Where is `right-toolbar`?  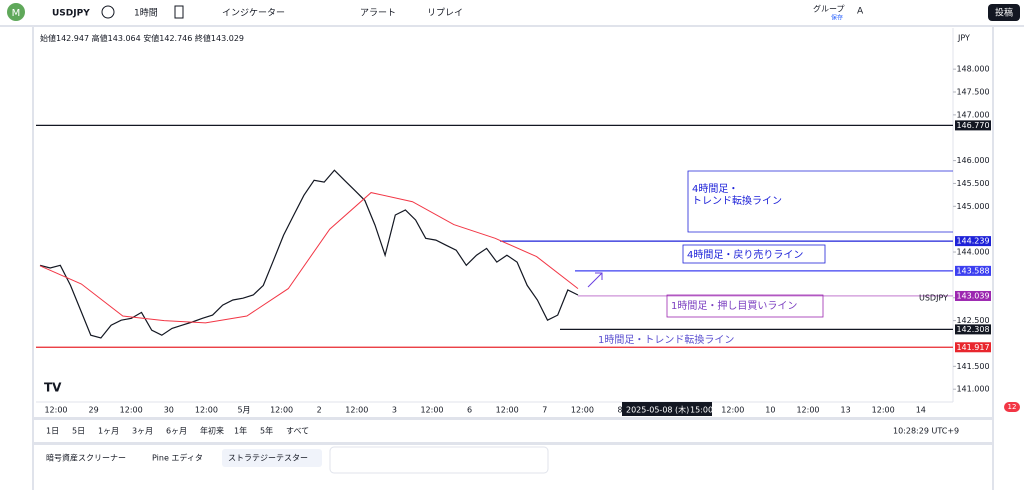 right-toolbar is located at coordinates (1009, 258).